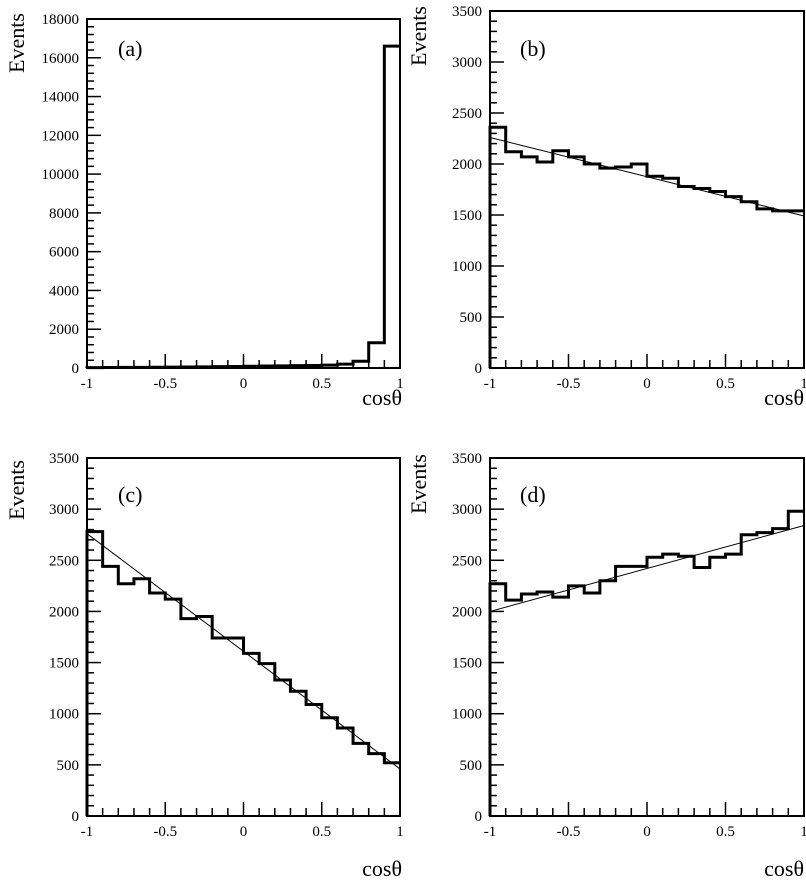 The width and height of the screenshot is (806, 884). Describe the element at coordinates (61, 175) in the screenshot. I see `y-tick-label: 10000` at that location.